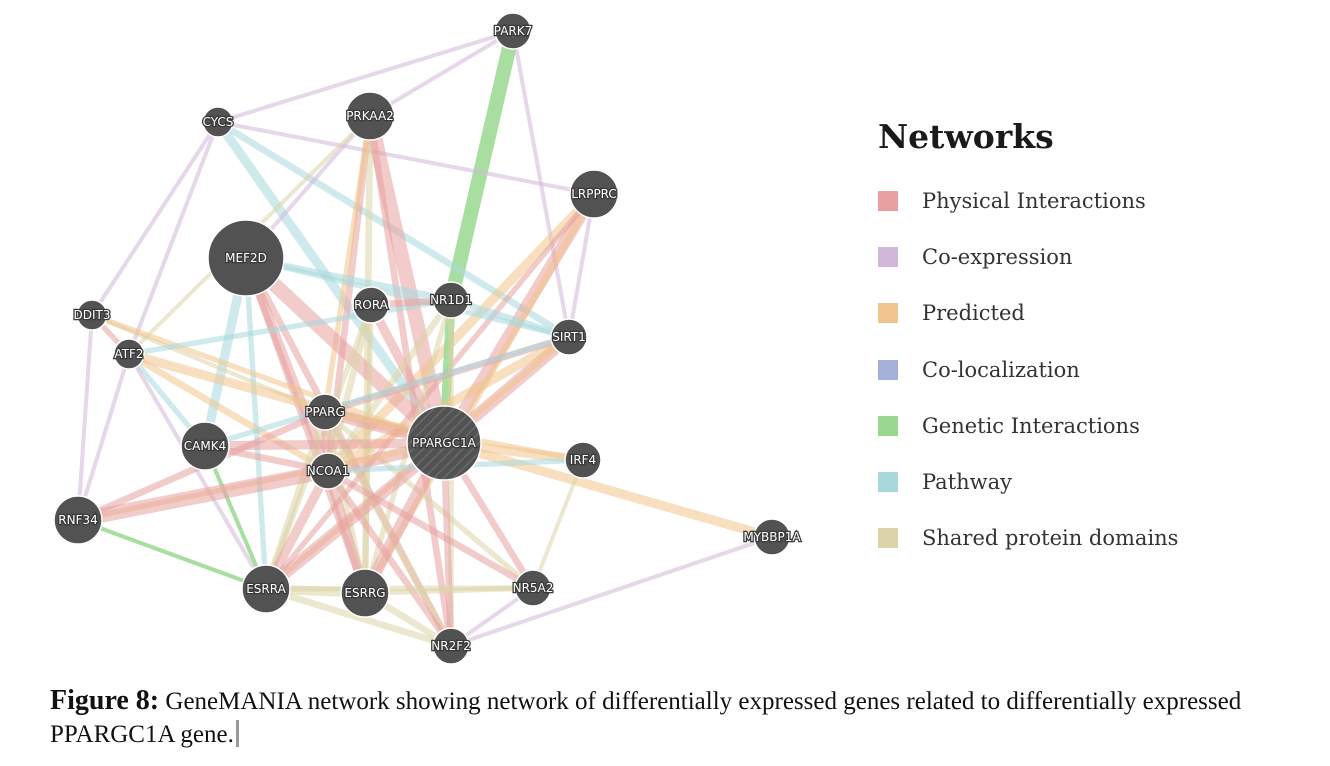 Image resolution: width=1330 pixels, height=766 pixels. Describe the element at coordinates (558, 524) in the screenshot. I see `edge-irf4-nr5a2` at that location.